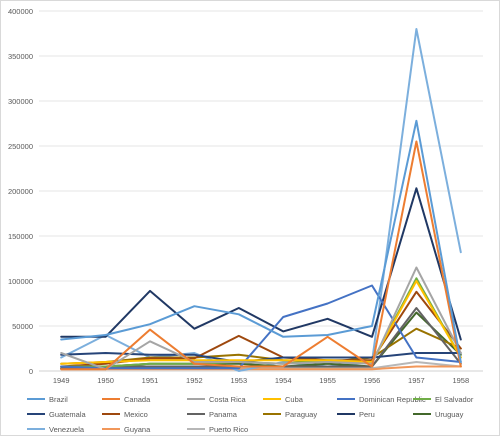  I want to click on legend-item: Costa Rica, so click(217, 399).